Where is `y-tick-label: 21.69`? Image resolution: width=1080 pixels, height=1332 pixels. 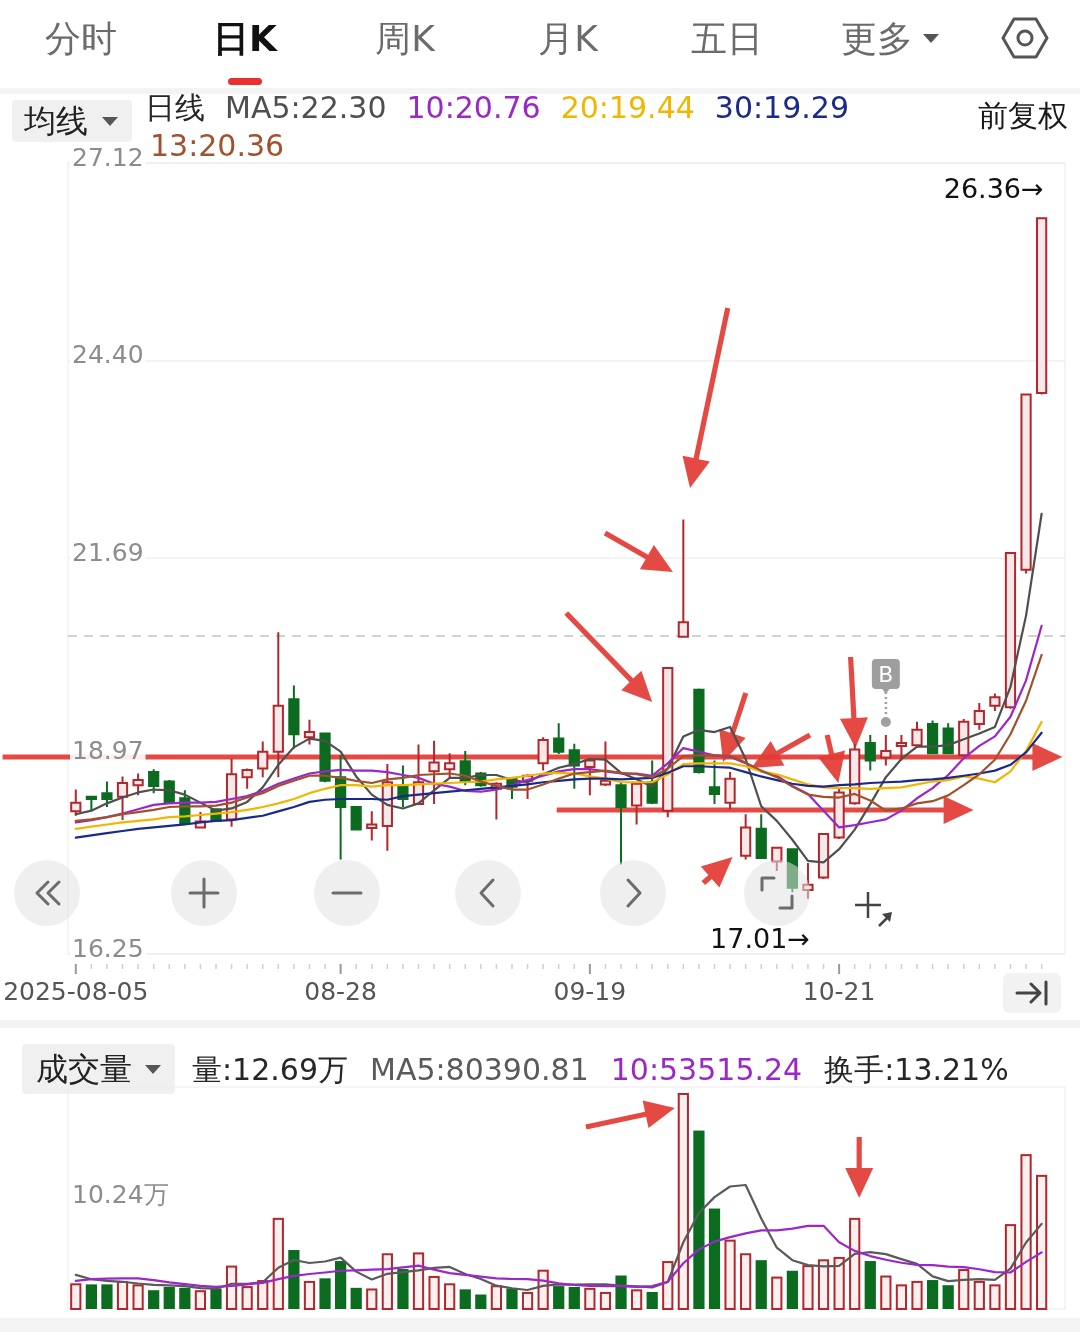
y-tick-label: 21.69 is located at coordinates (108, 552).